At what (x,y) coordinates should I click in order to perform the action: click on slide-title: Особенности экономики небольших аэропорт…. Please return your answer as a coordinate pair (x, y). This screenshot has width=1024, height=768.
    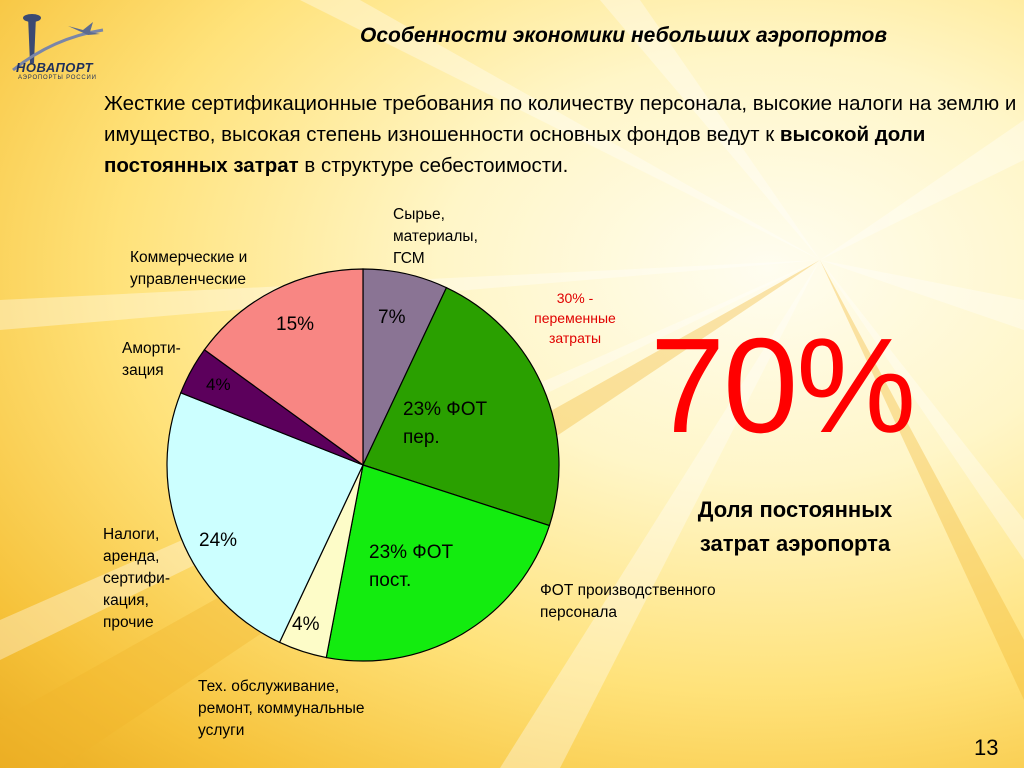
    Looking at the image, I should click on (623, 35).